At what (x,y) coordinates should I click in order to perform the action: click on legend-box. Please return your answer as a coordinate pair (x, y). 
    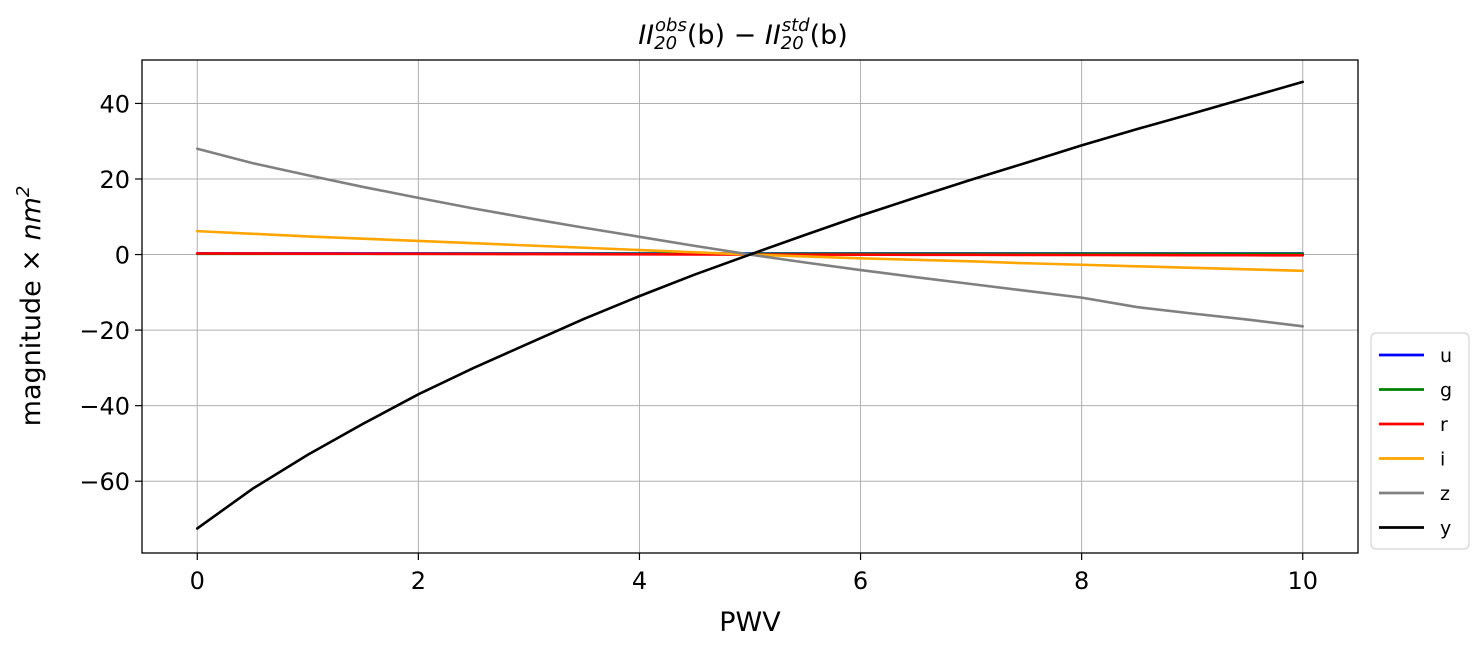
    Looking at the image, I should click on (1420, 441).